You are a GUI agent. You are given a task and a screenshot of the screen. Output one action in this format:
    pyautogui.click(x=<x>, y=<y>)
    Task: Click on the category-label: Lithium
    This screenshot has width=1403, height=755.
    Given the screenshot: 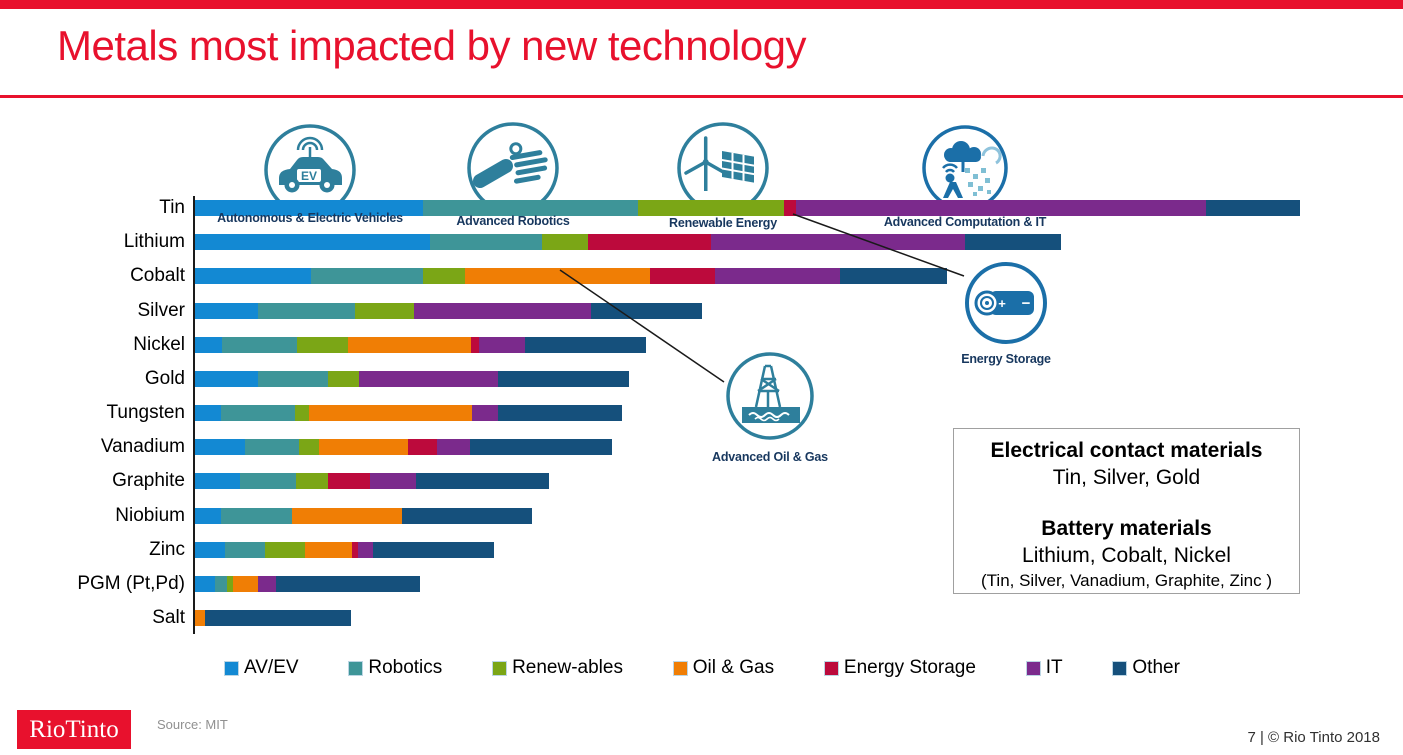 What is the action you would take?
    pyautogui.click(x=154, y=241)
    